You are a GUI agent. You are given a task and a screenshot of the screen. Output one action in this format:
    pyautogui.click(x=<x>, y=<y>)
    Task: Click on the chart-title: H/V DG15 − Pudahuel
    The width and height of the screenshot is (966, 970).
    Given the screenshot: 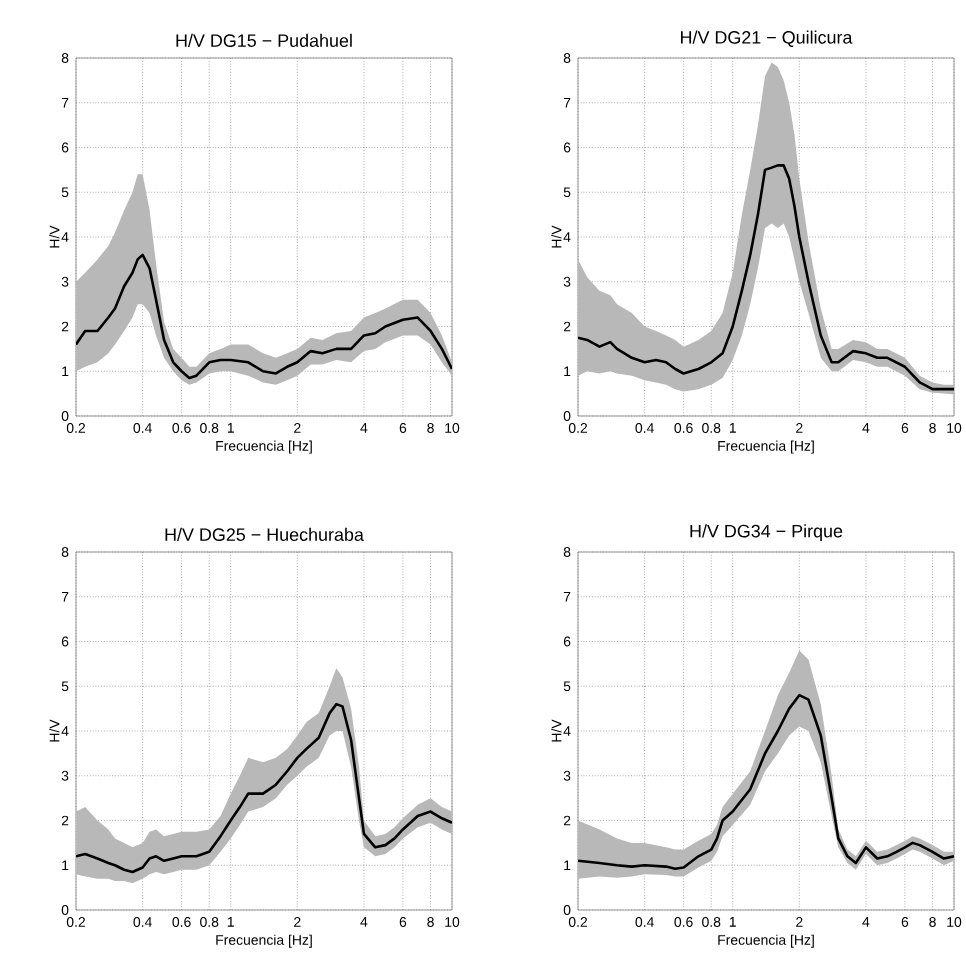 What is the action you would take?
    pyautogui.click(x=264, y=40)
    